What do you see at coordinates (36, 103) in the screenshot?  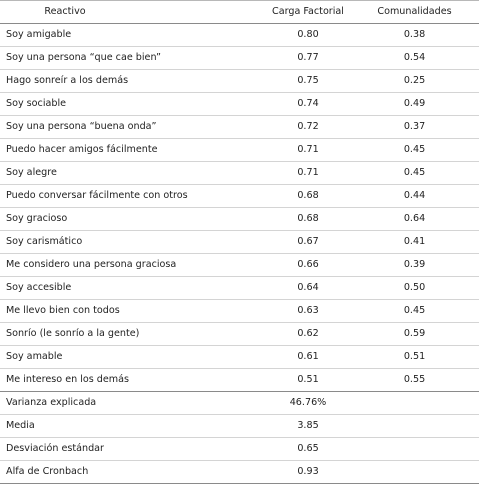 I see `item-cell: Soy sociable` at bounding box center [36, 103].